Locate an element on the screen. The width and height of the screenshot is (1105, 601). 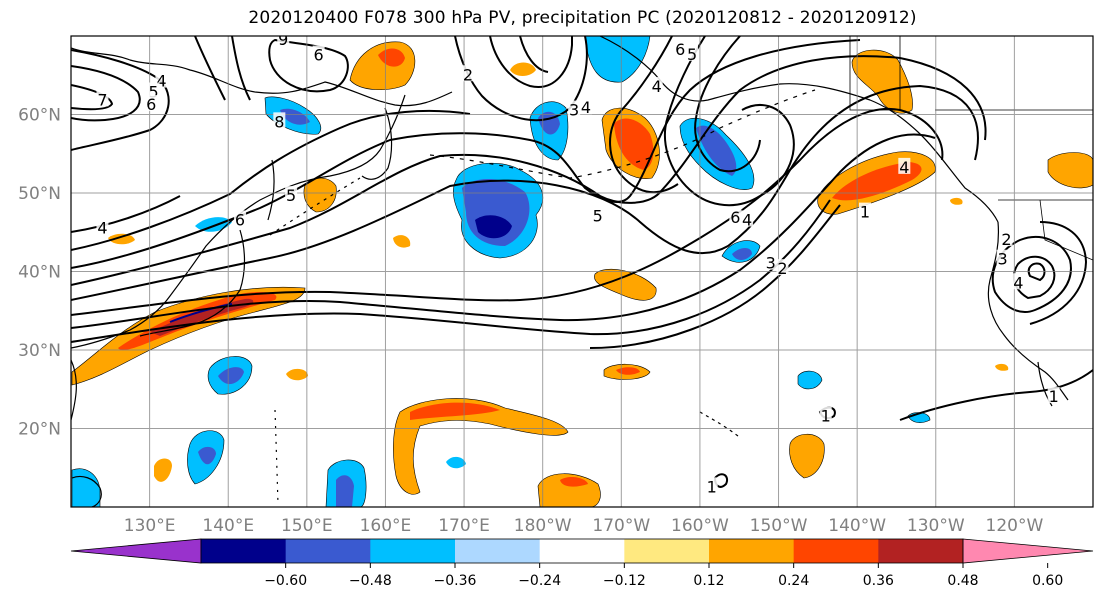
colorbar-tick-label: 0.36 is located at coordinates (878, 581).